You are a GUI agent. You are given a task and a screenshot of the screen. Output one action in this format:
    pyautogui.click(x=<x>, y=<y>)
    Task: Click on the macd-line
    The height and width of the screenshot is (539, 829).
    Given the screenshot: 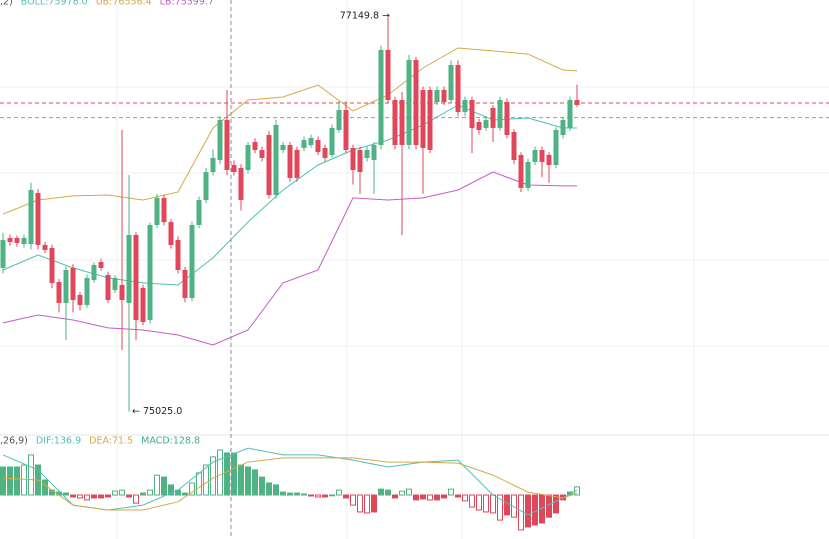 What is the action you would take?
    pyautogui.click(x=290, y=484)
    